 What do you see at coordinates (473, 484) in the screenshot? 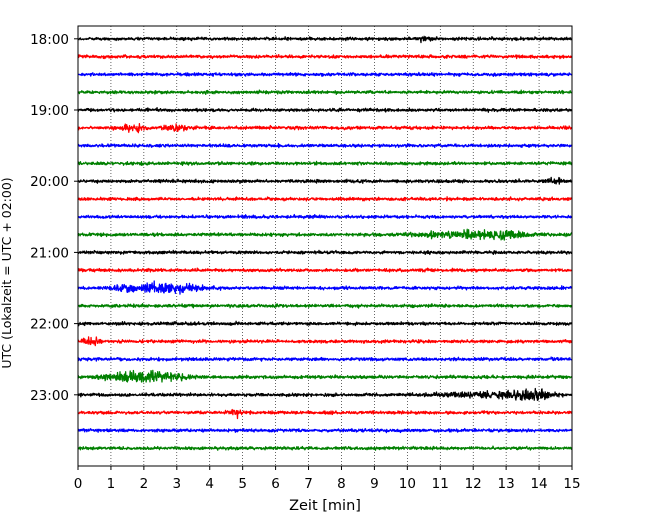
I see `x-tick-label: 12` at bounding box center [473, 484].